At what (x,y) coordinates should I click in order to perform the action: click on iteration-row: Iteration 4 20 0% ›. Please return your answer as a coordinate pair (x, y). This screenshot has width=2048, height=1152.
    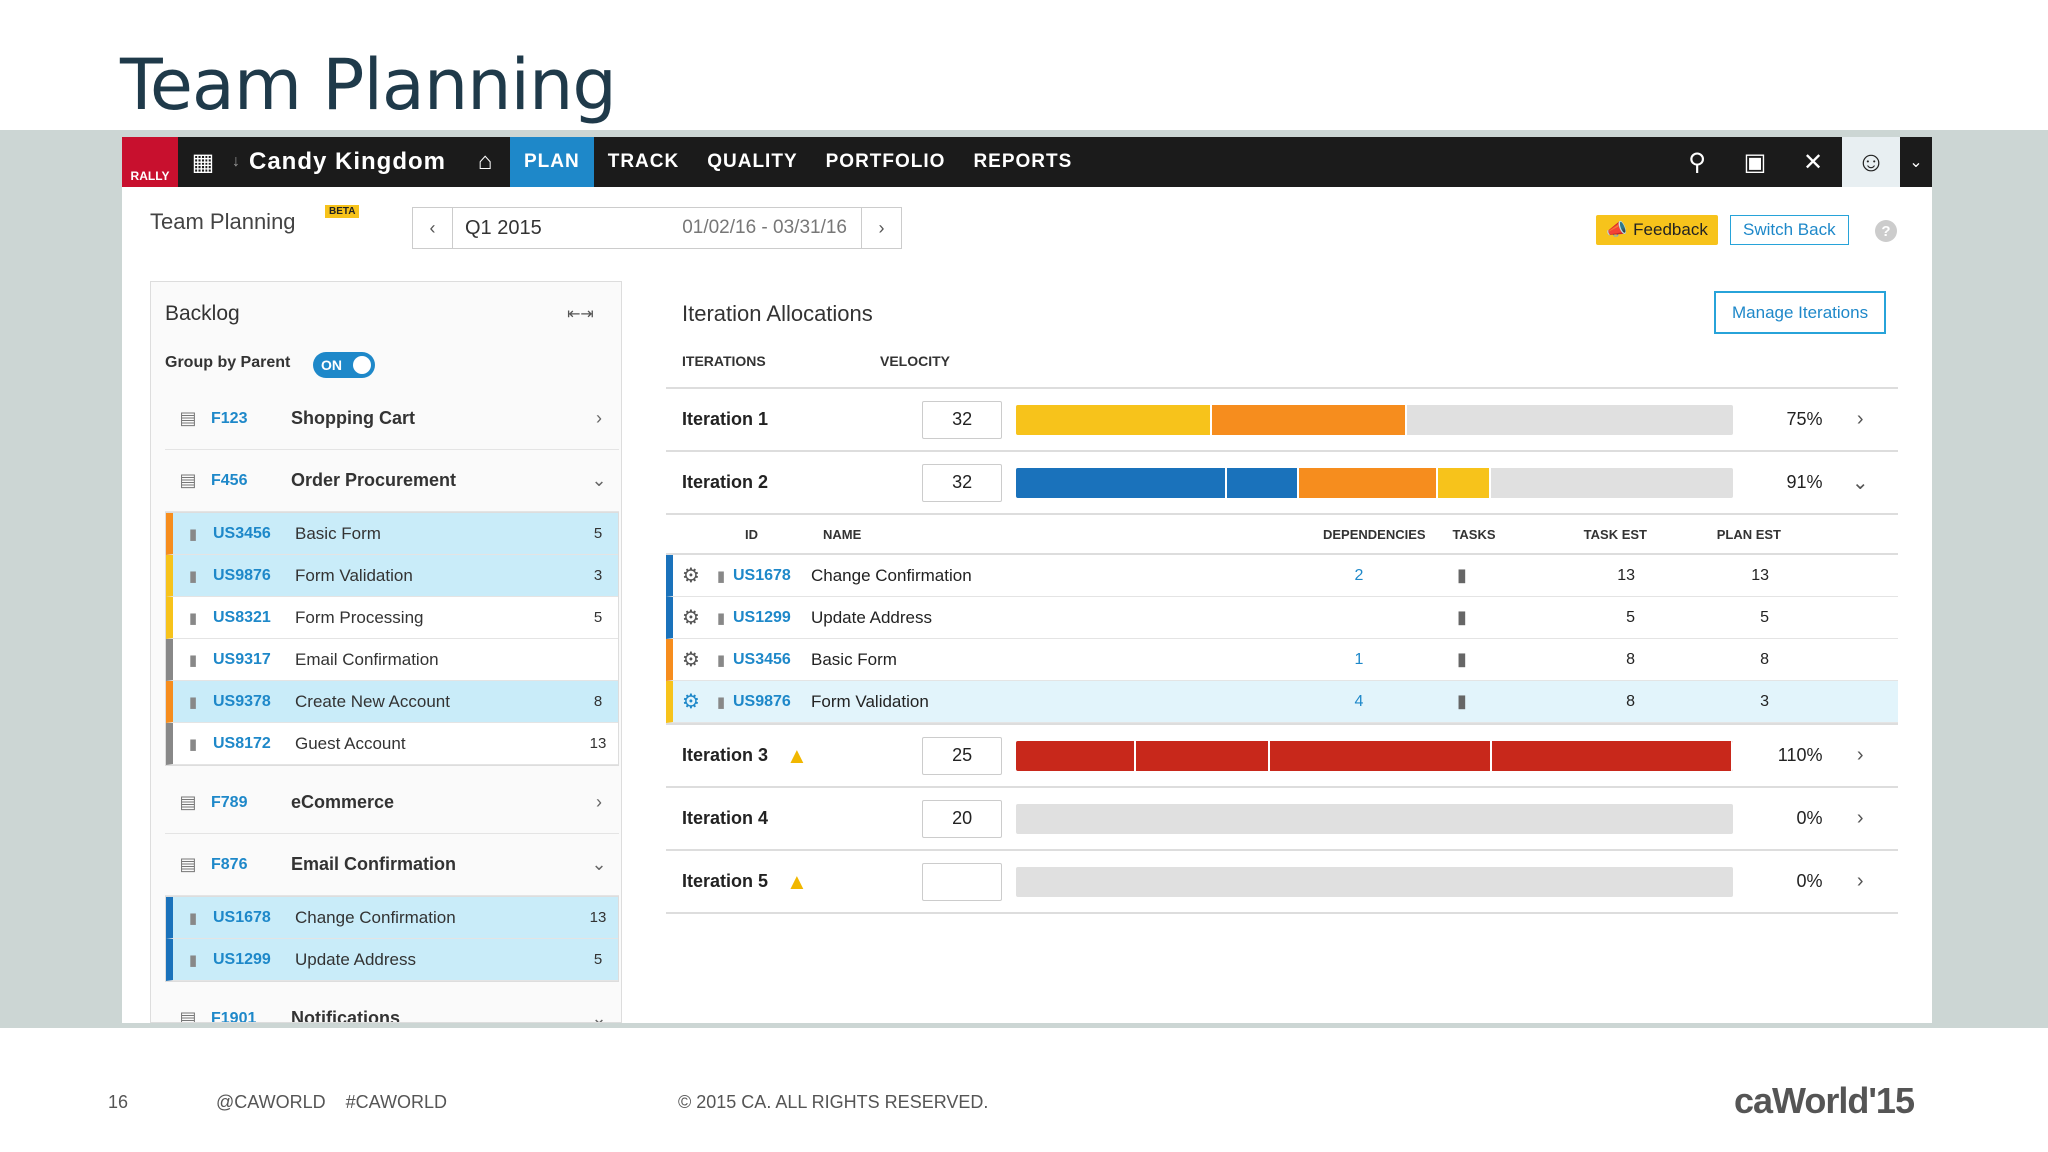
    Looking at the image, I should click on (1282, 819).